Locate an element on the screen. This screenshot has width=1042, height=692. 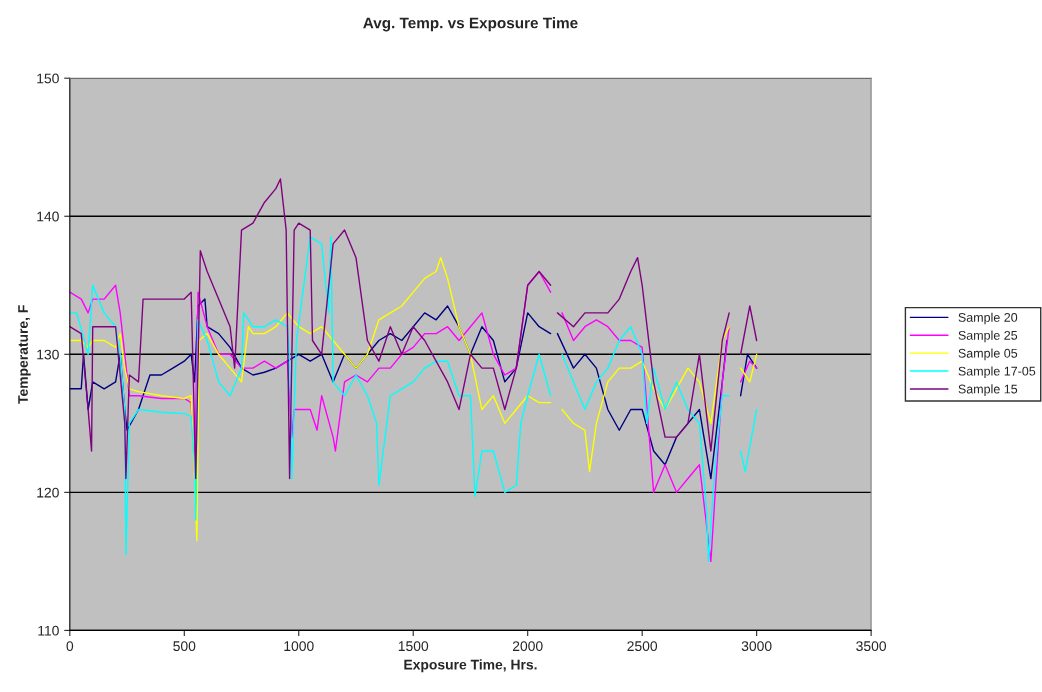
x-tick-label: 1500 is located at coordinates (413, 646).